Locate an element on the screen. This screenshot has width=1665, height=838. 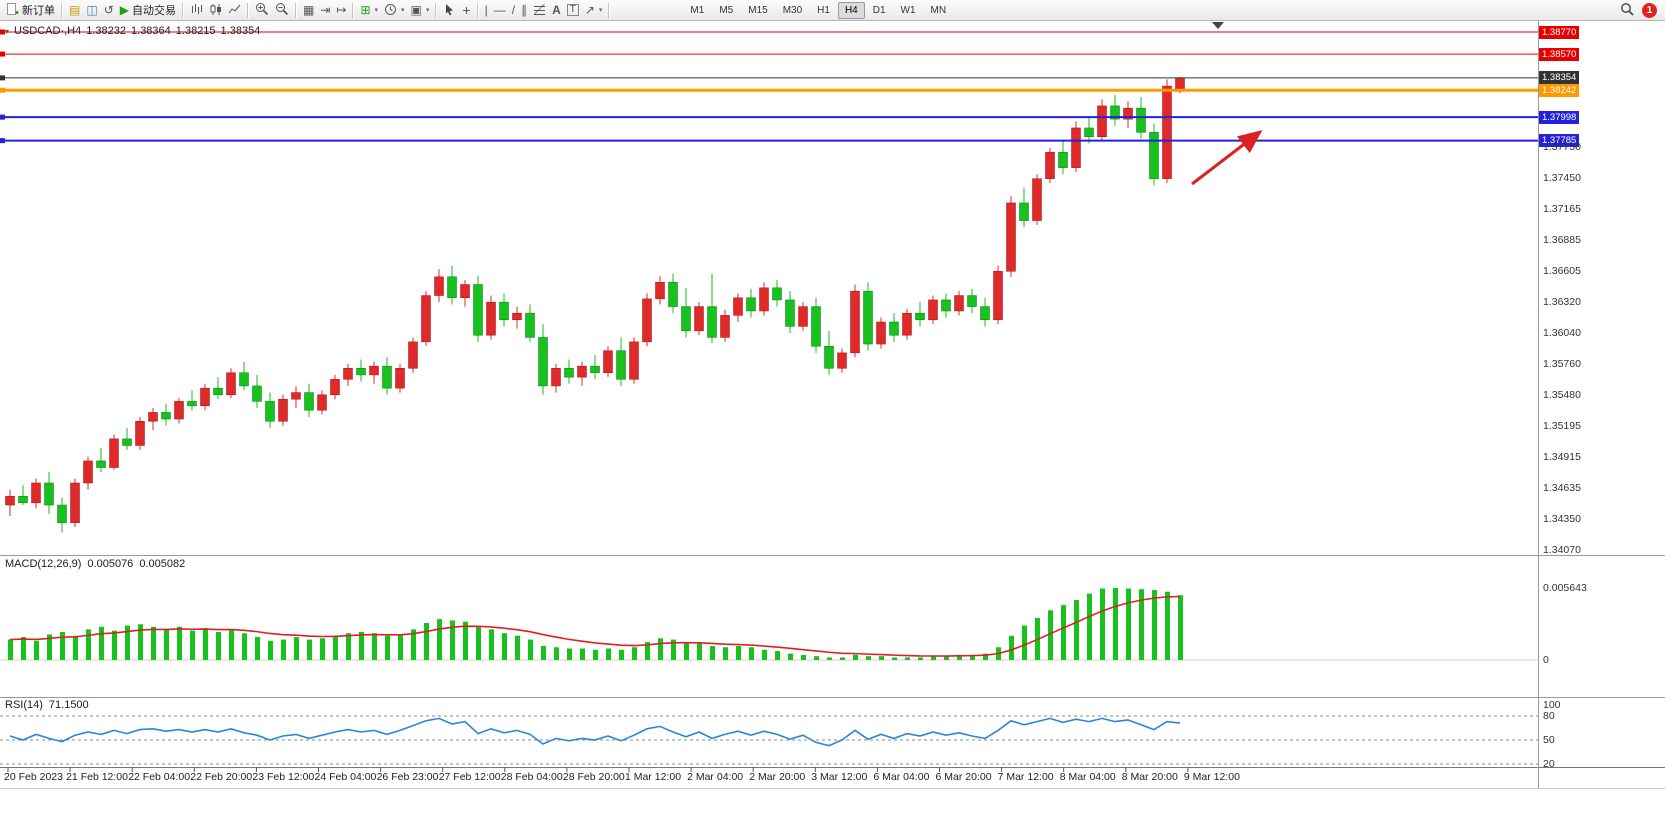
timeframe-m5: M5 is located at coordinates (726, 10).